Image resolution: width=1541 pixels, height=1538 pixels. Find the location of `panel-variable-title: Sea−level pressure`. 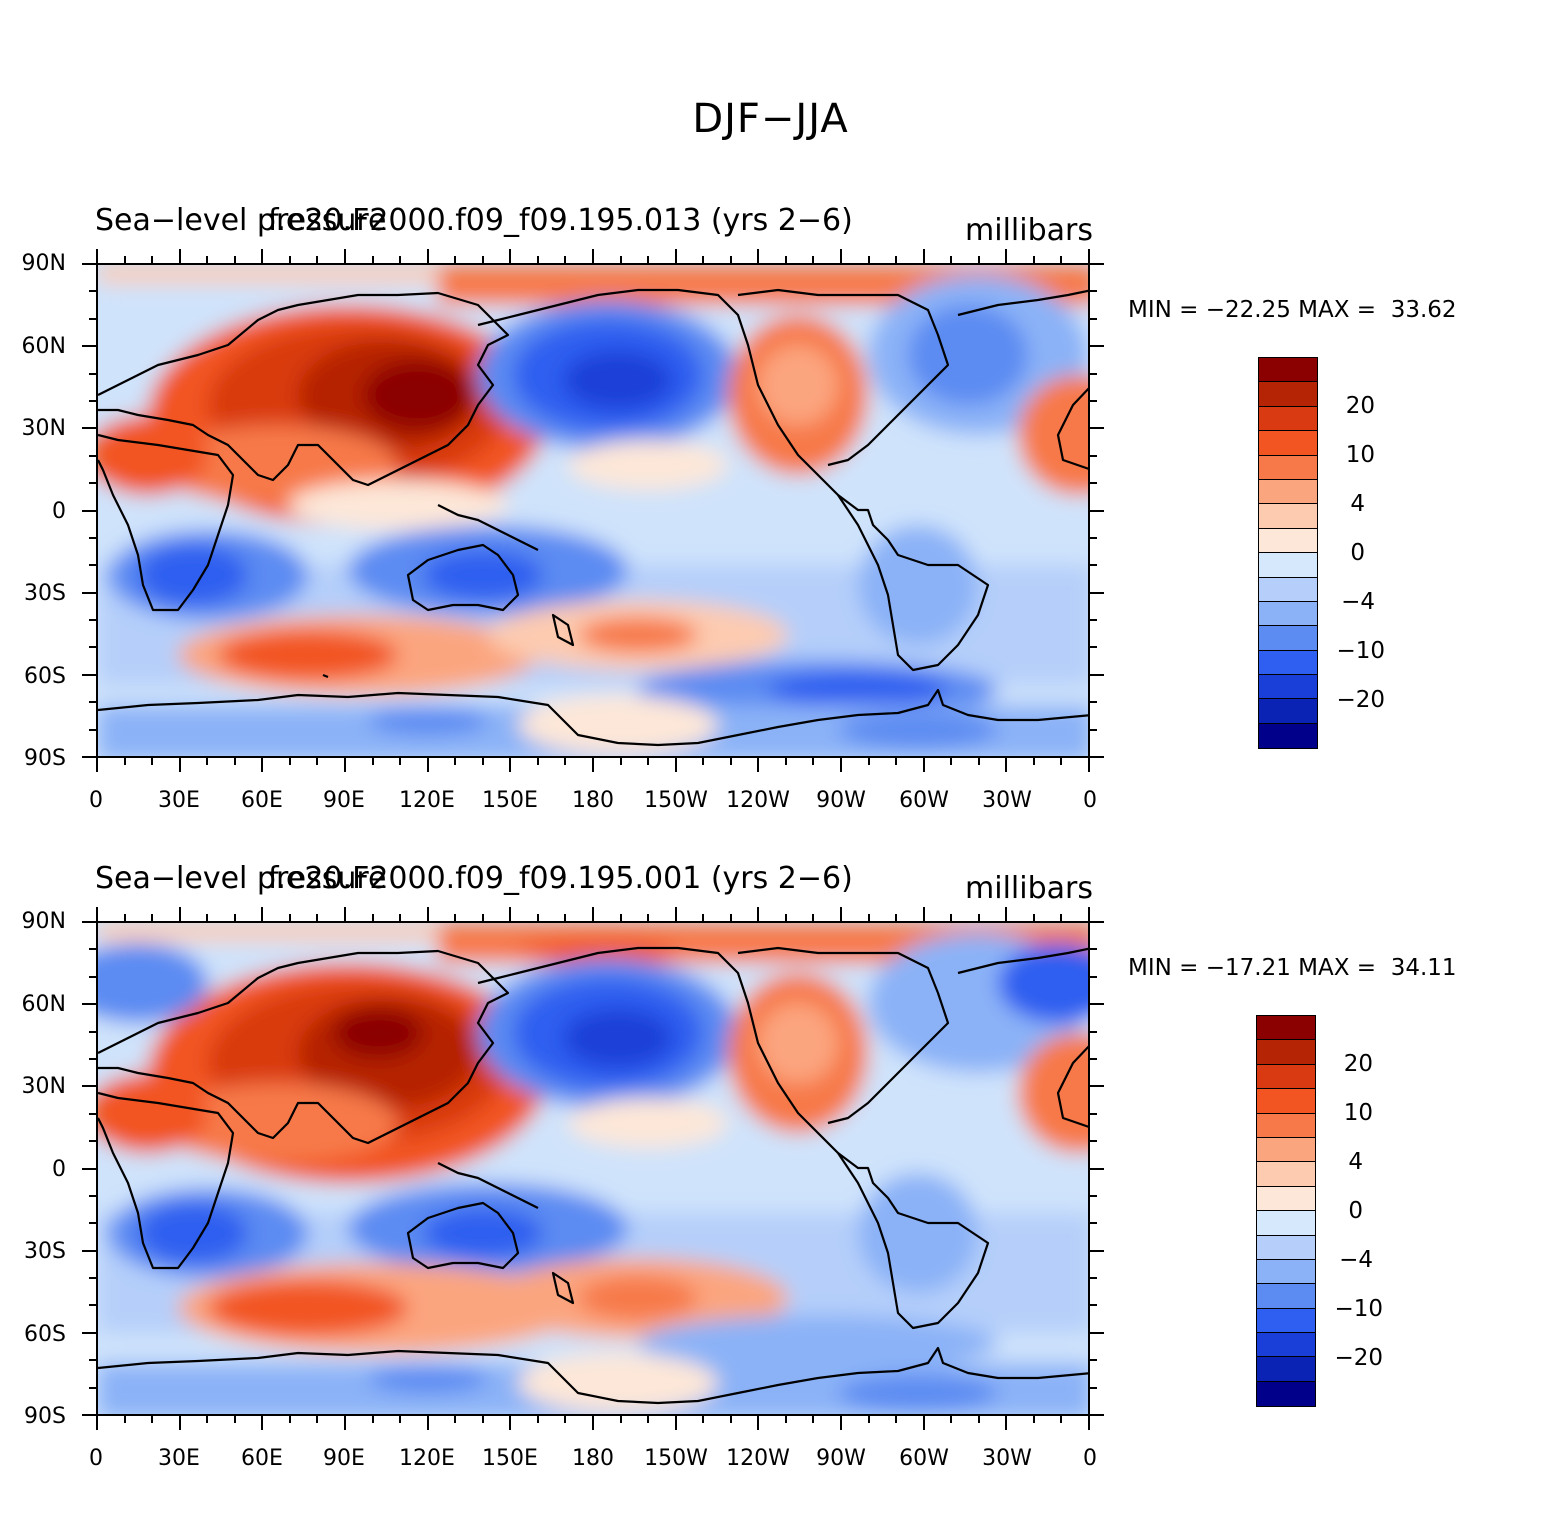

panel-variable-title: Sea−level pressure is located at coordinates (241, 878).